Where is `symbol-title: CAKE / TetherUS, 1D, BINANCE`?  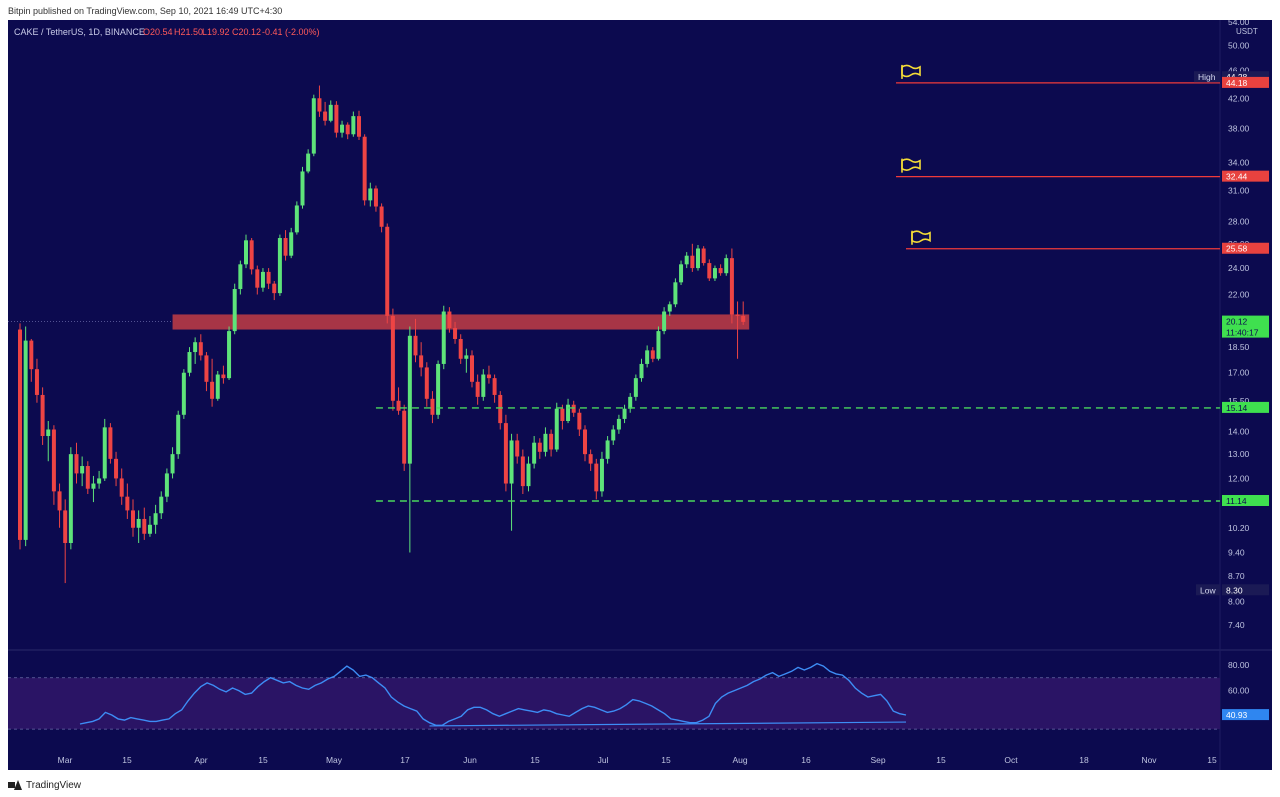
symbol-title: CAKE / TetherUS, 1D, BINANCE is located at coordinates (79, 32).